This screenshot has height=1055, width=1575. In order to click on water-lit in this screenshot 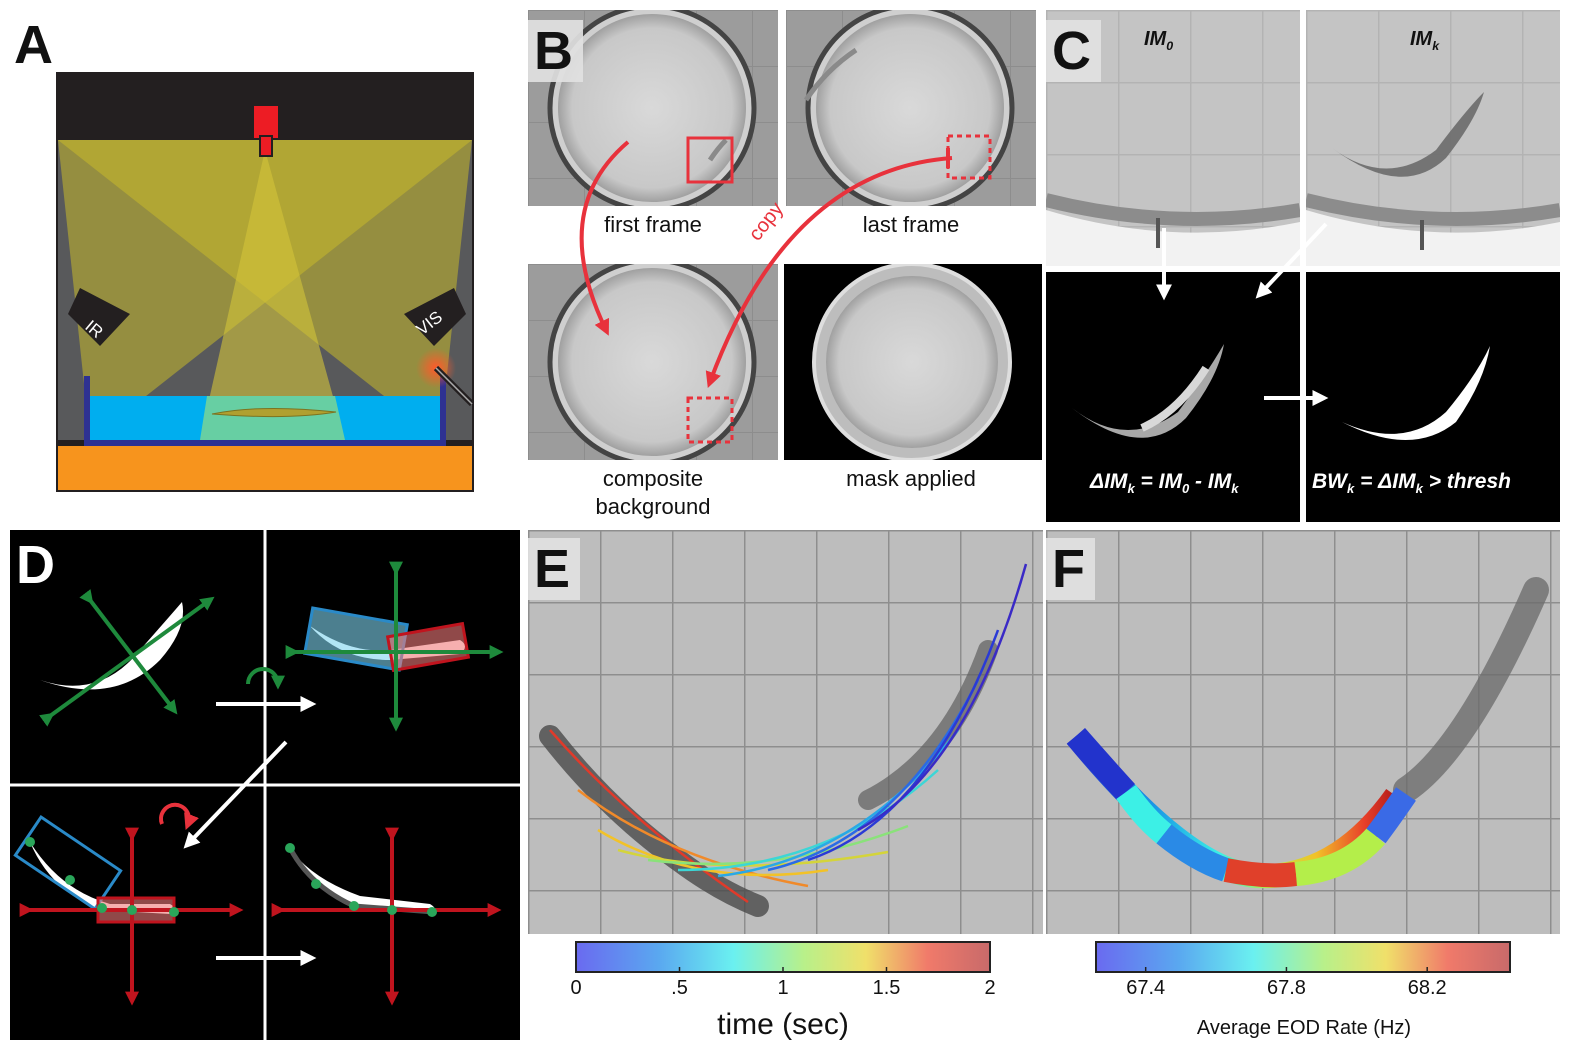, I will do `click(272, 418)`.